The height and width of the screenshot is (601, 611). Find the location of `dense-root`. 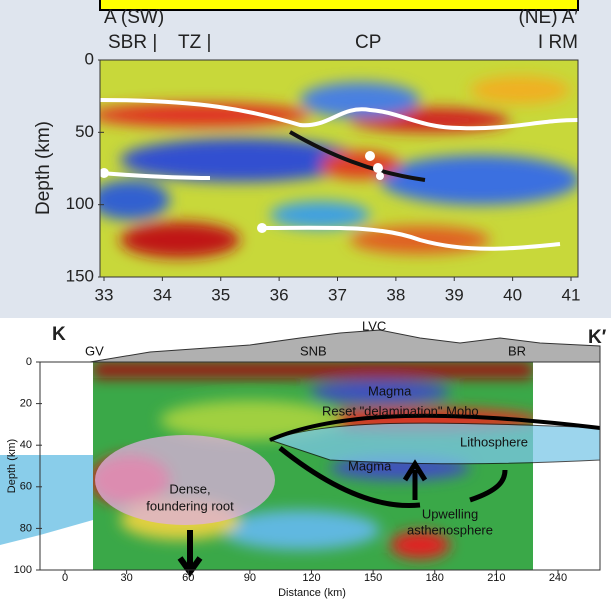

dense-root is located at coordinates (185, 480).